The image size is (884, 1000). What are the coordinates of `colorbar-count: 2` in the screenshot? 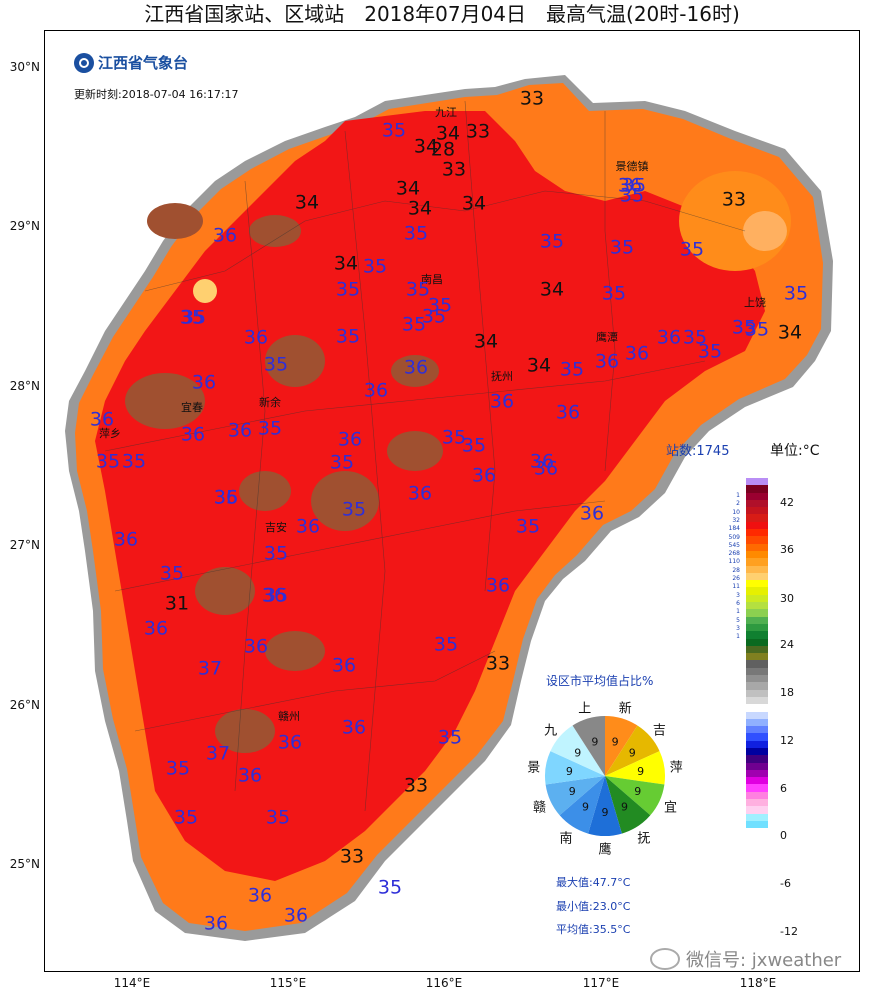 It's located at (738, 504).